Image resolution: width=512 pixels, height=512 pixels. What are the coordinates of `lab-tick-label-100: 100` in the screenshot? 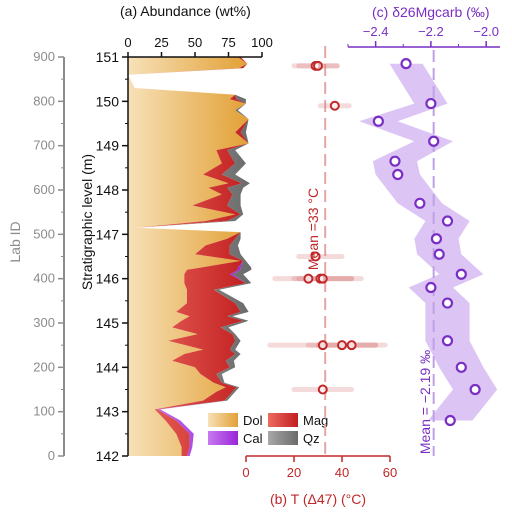 It's located at (44, 411).